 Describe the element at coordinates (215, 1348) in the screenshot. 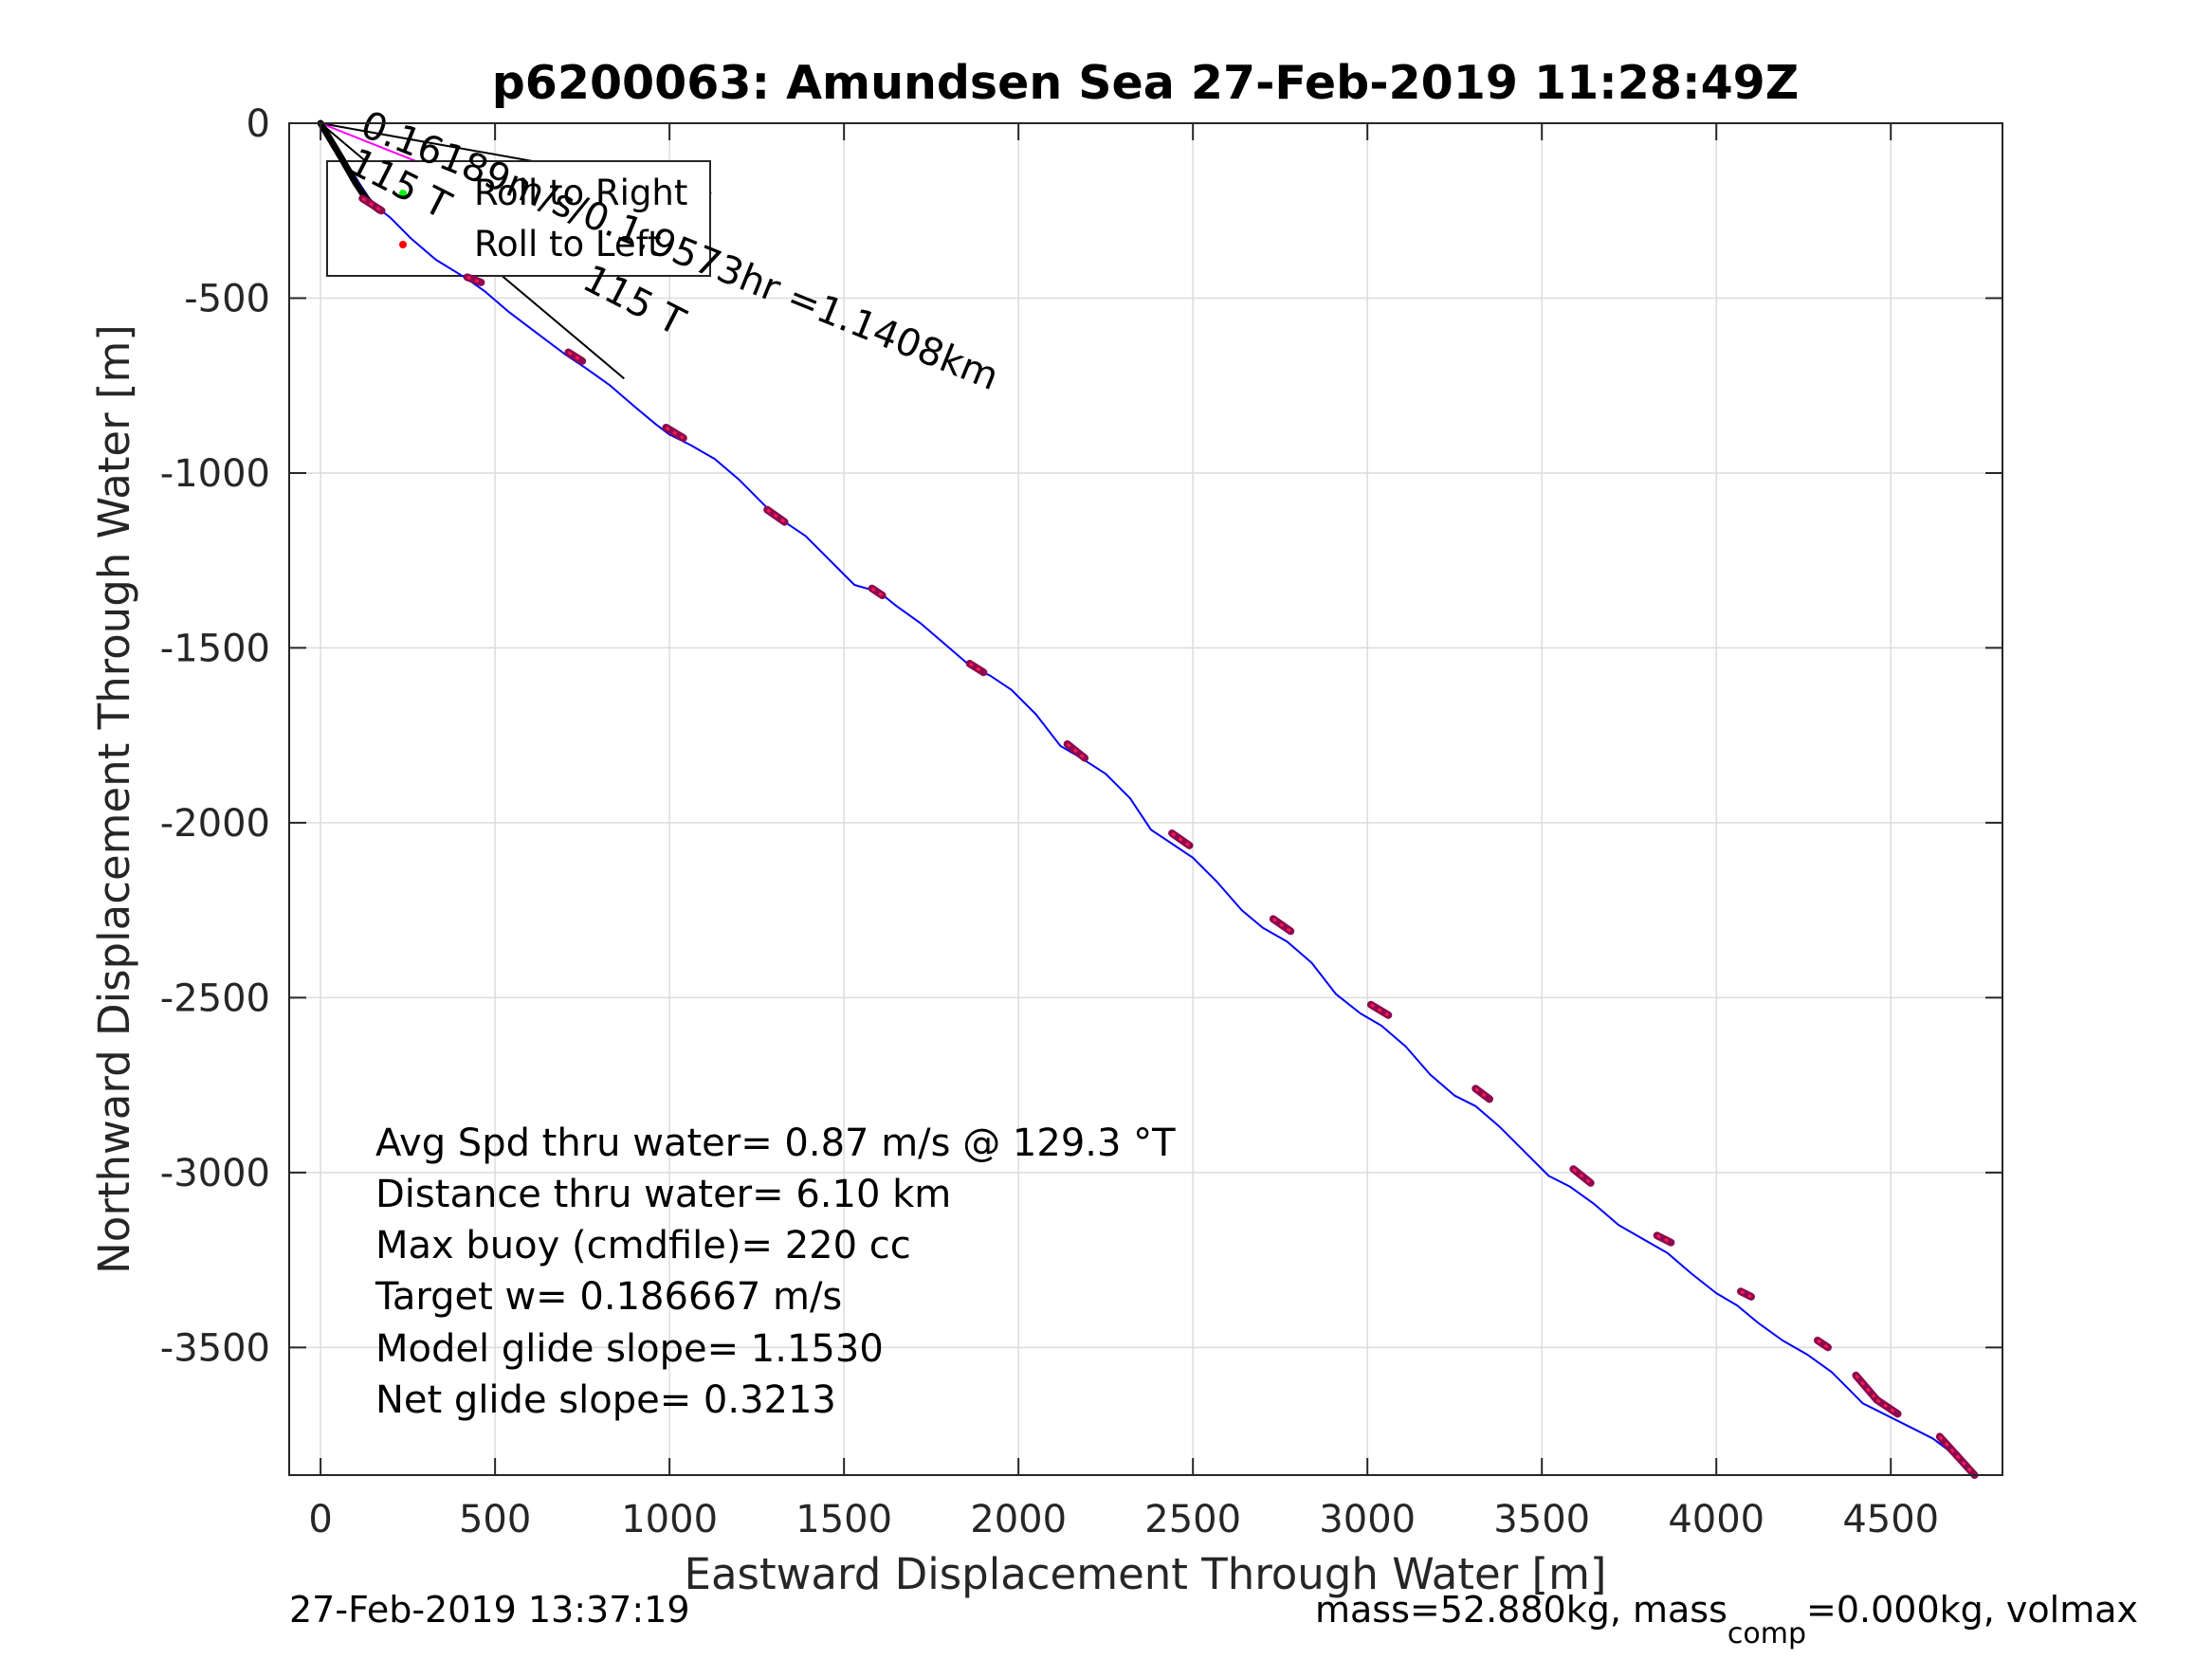

I see `y-tick-label: -3500` at that location.